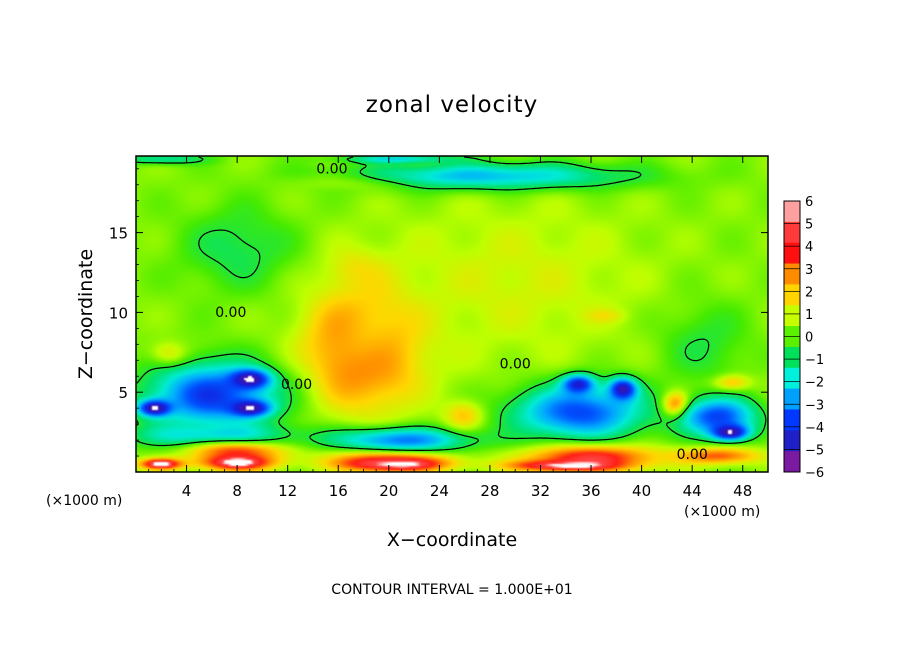 This screenshot has height=654, width=904. I want to click on colorbar-label: 3, so click(809, 270).